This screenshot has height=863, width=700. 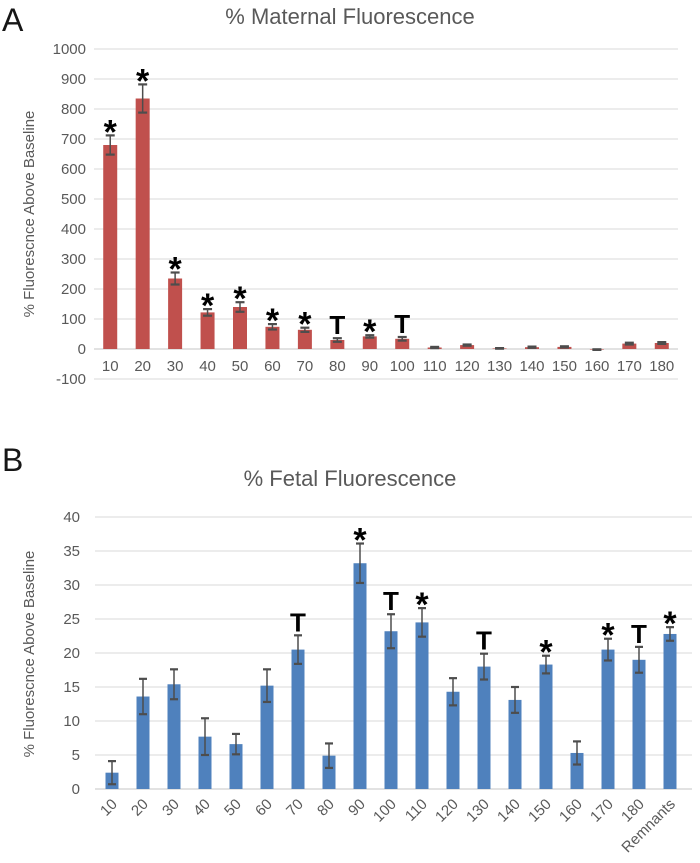 What do you see at coordinates (73, 79) in the screenshot?
I see `y-tick-label: 900` at bounding box center [73, 79].